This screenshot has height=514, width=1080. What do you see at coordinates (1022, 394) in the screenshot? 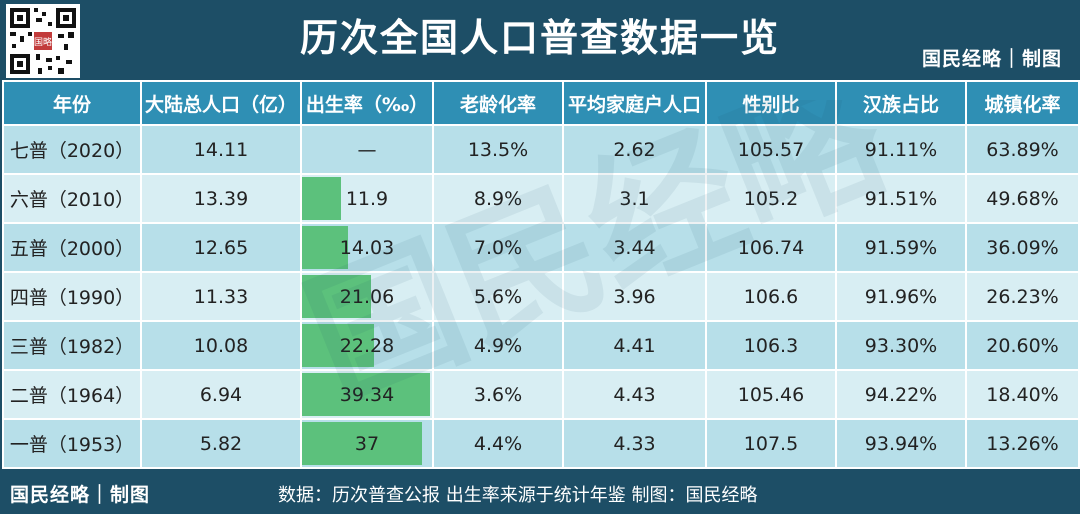
I see `cell-value: 18.40%` at bounding box center [1022, 394].